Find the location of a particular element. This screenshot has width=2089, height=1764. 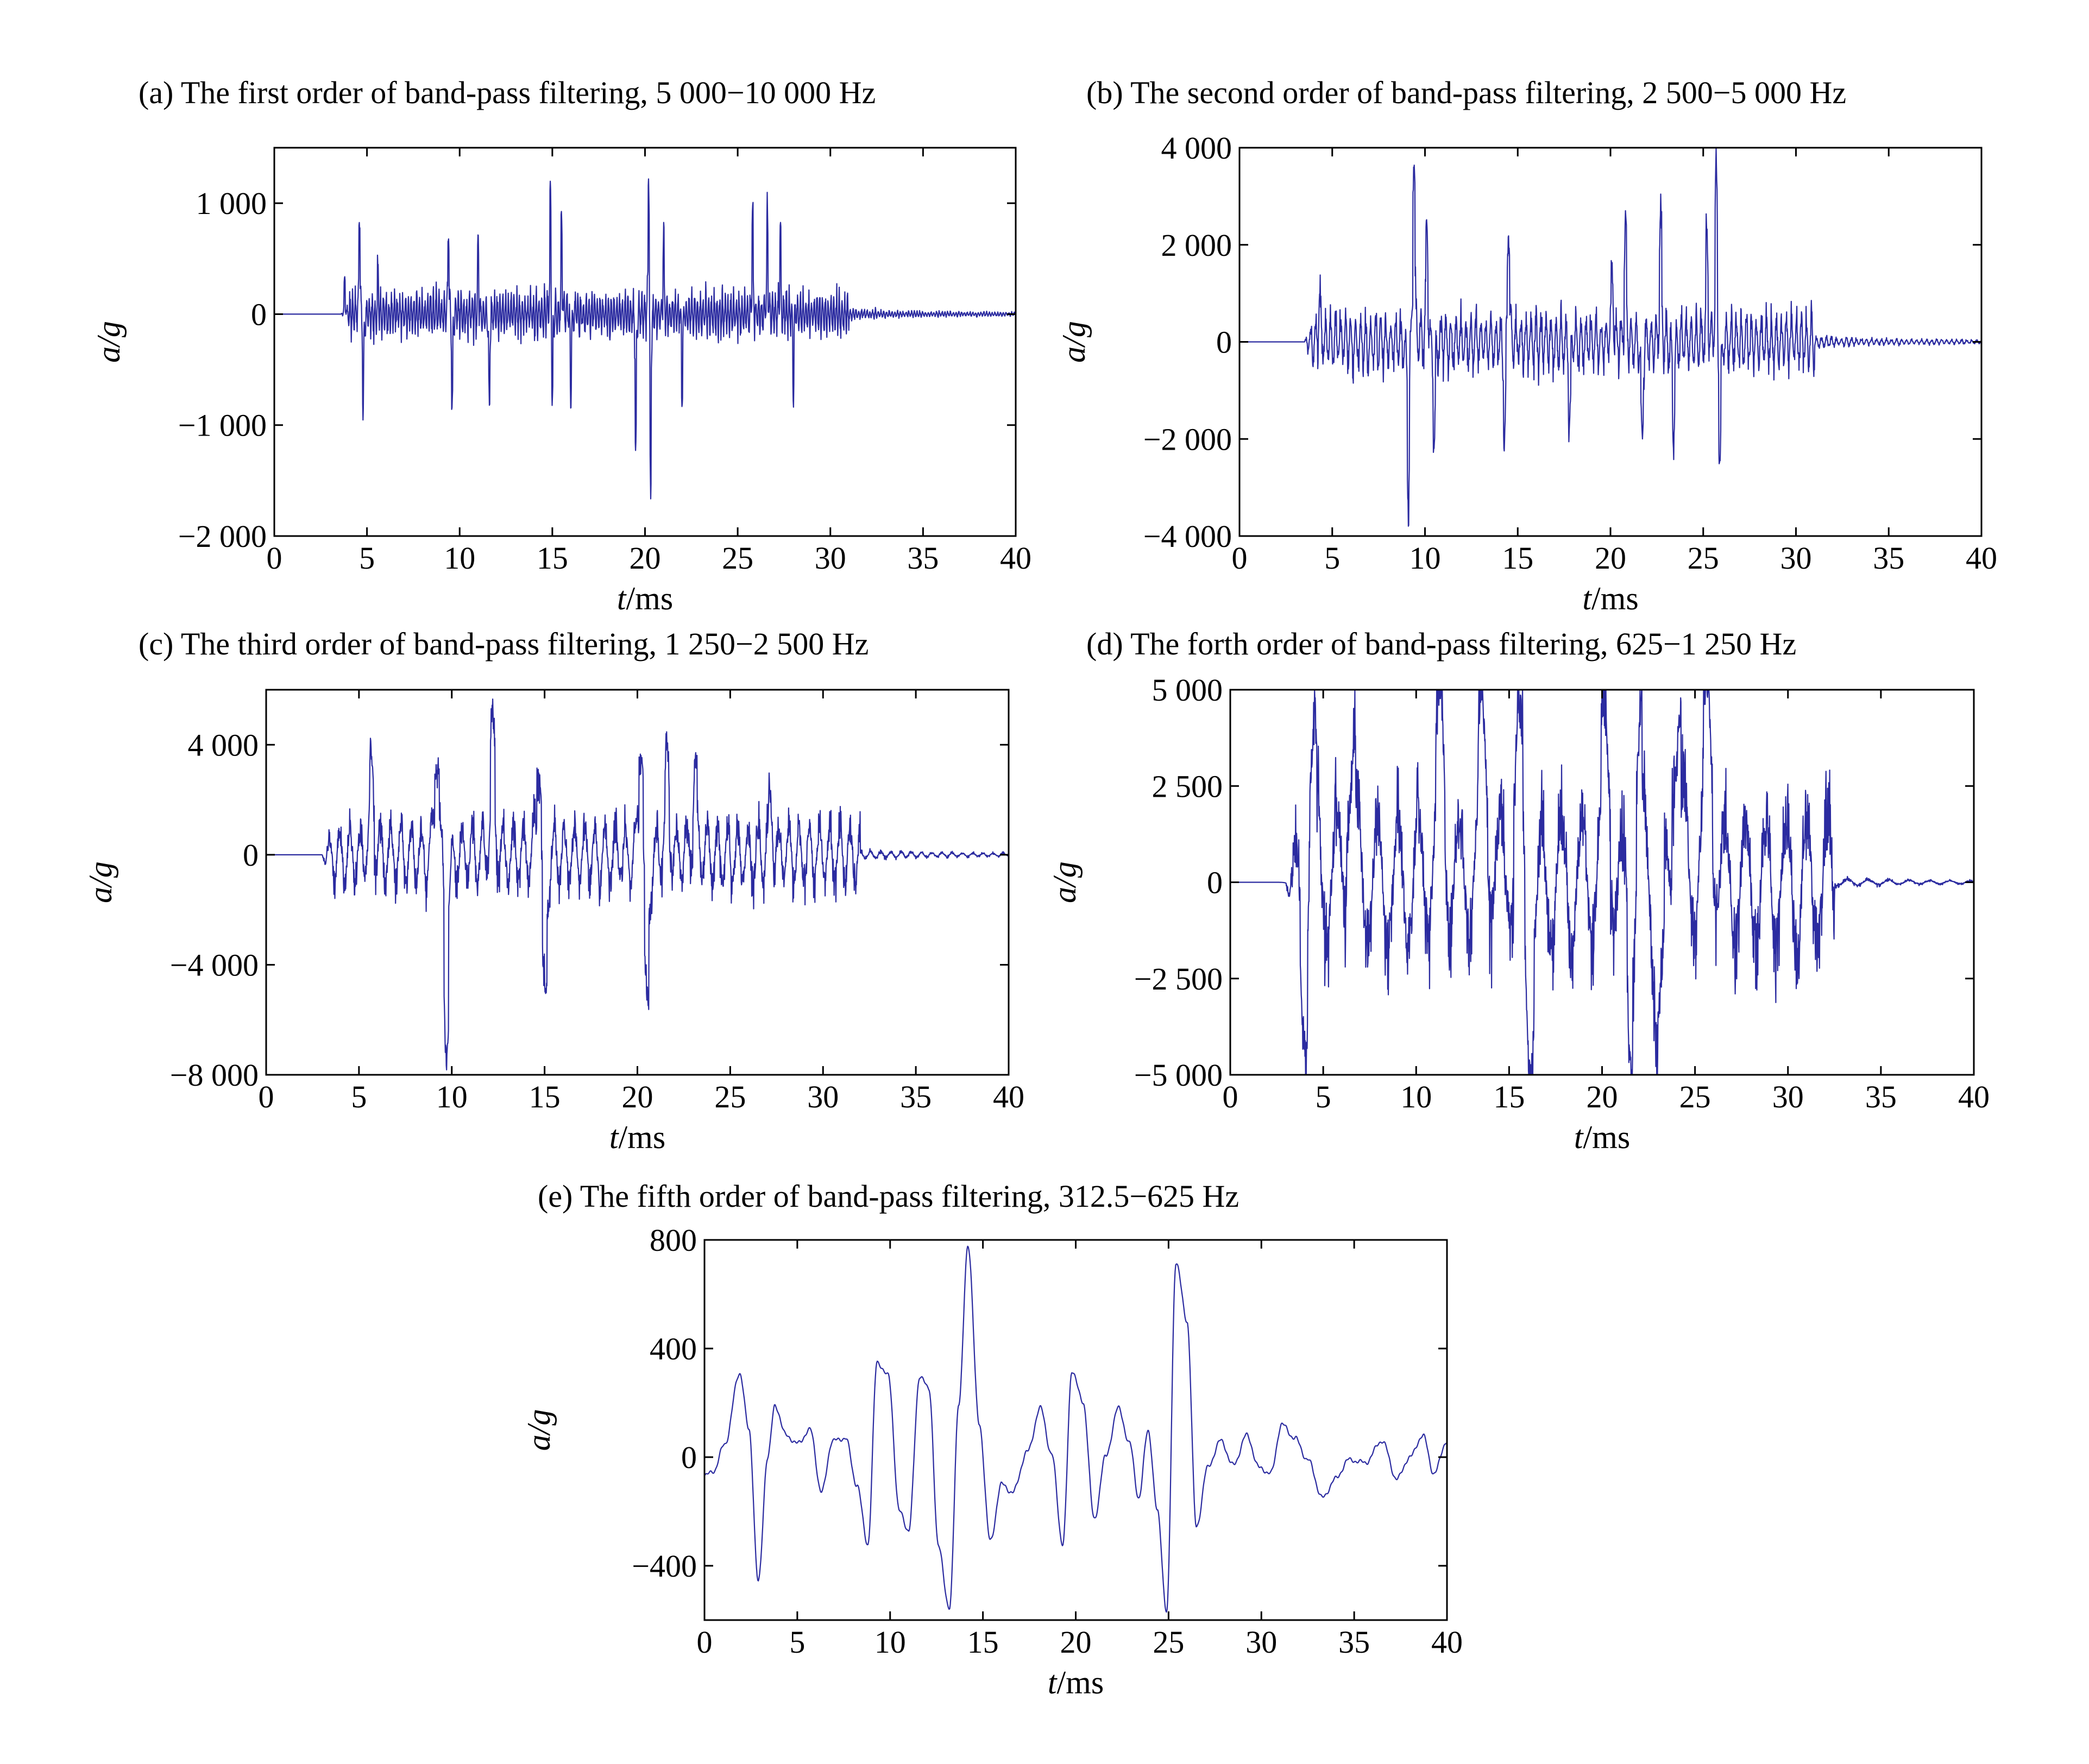

x-axis-label-a: t/ms is located at coordinates (645, 598).